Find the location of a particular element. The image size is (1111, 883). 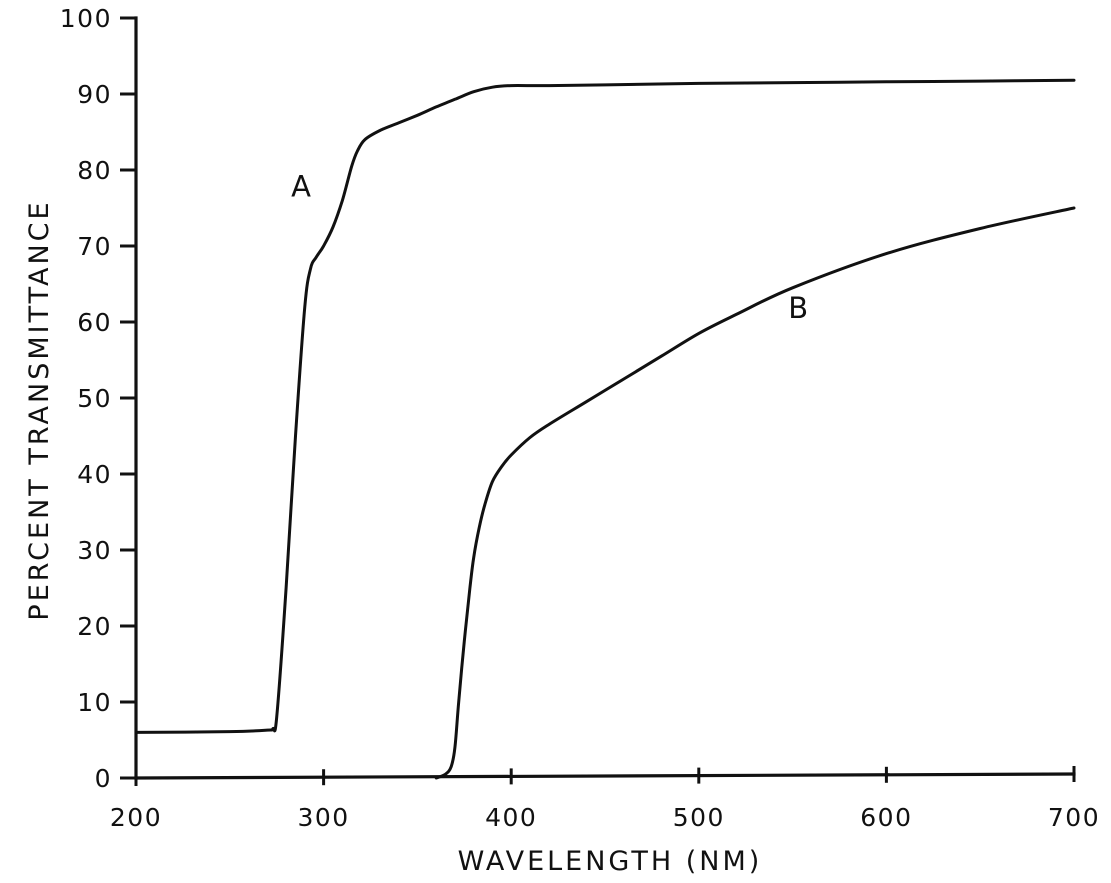

y-tick-label: 60 is located at coordinates (94, 322).